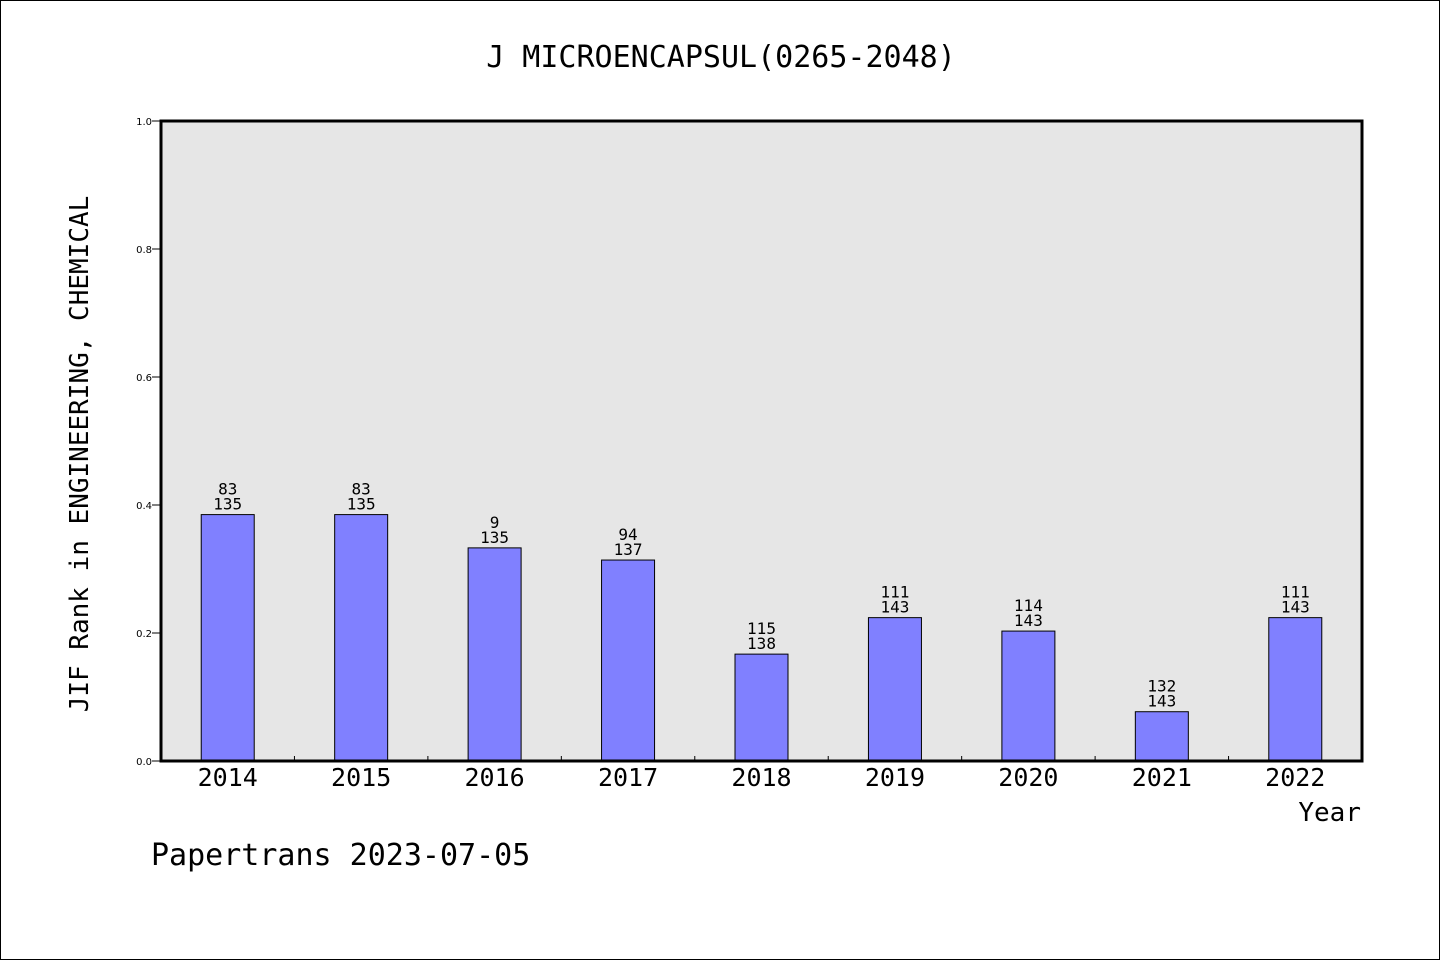 This screenshot has height=960, width=1440. What do you see at coordinates (894, 689) in the screenshot?
I see `bar-2019` at bounding box center [894, 689].